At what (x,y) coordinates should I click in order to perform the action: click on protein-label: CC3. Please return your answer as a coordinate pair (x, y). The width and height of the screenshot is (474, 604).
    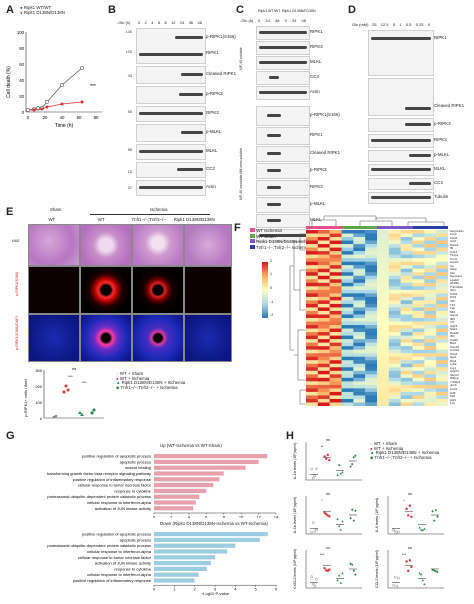
    Looking at the image, I should click on (314, 76).